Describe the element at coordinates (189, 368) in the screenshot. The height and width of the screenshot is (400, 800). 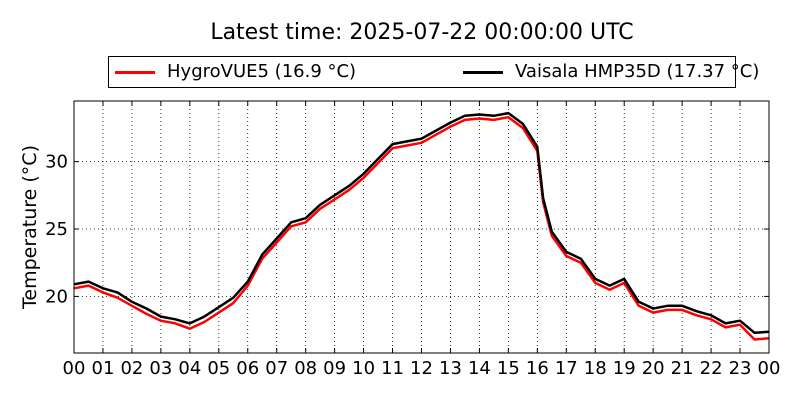
I see `x-tick-label: 04` at that location.